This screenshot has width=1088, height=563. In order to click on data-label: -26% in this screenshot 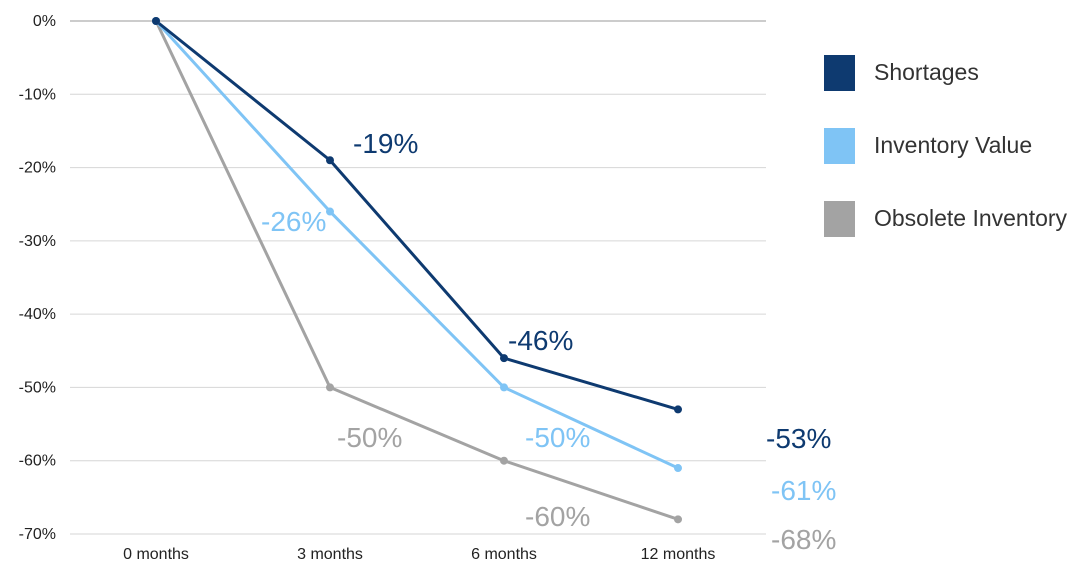, I will do `click(293, 221)`.